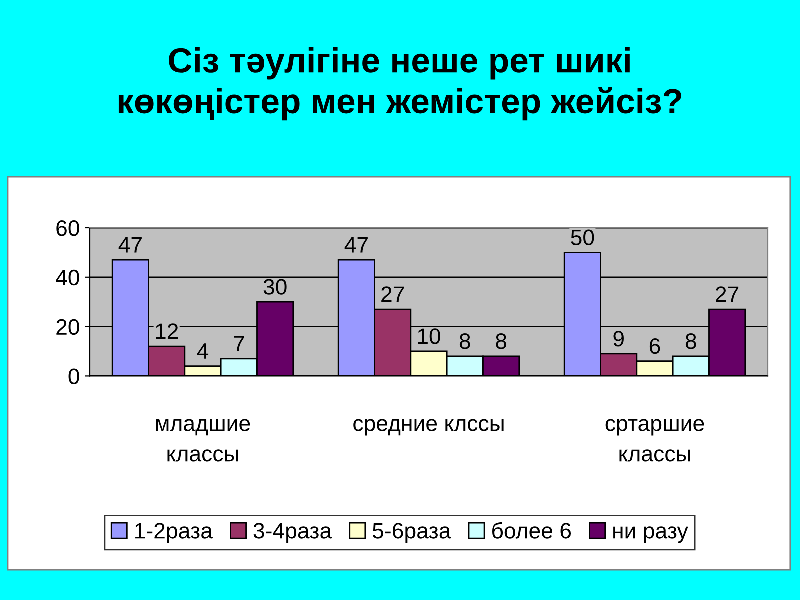  What do you see at coordinates (412, 533) in the screenshot?
I see `legend-label: 5-6раза` at bounding box center [412, 533].